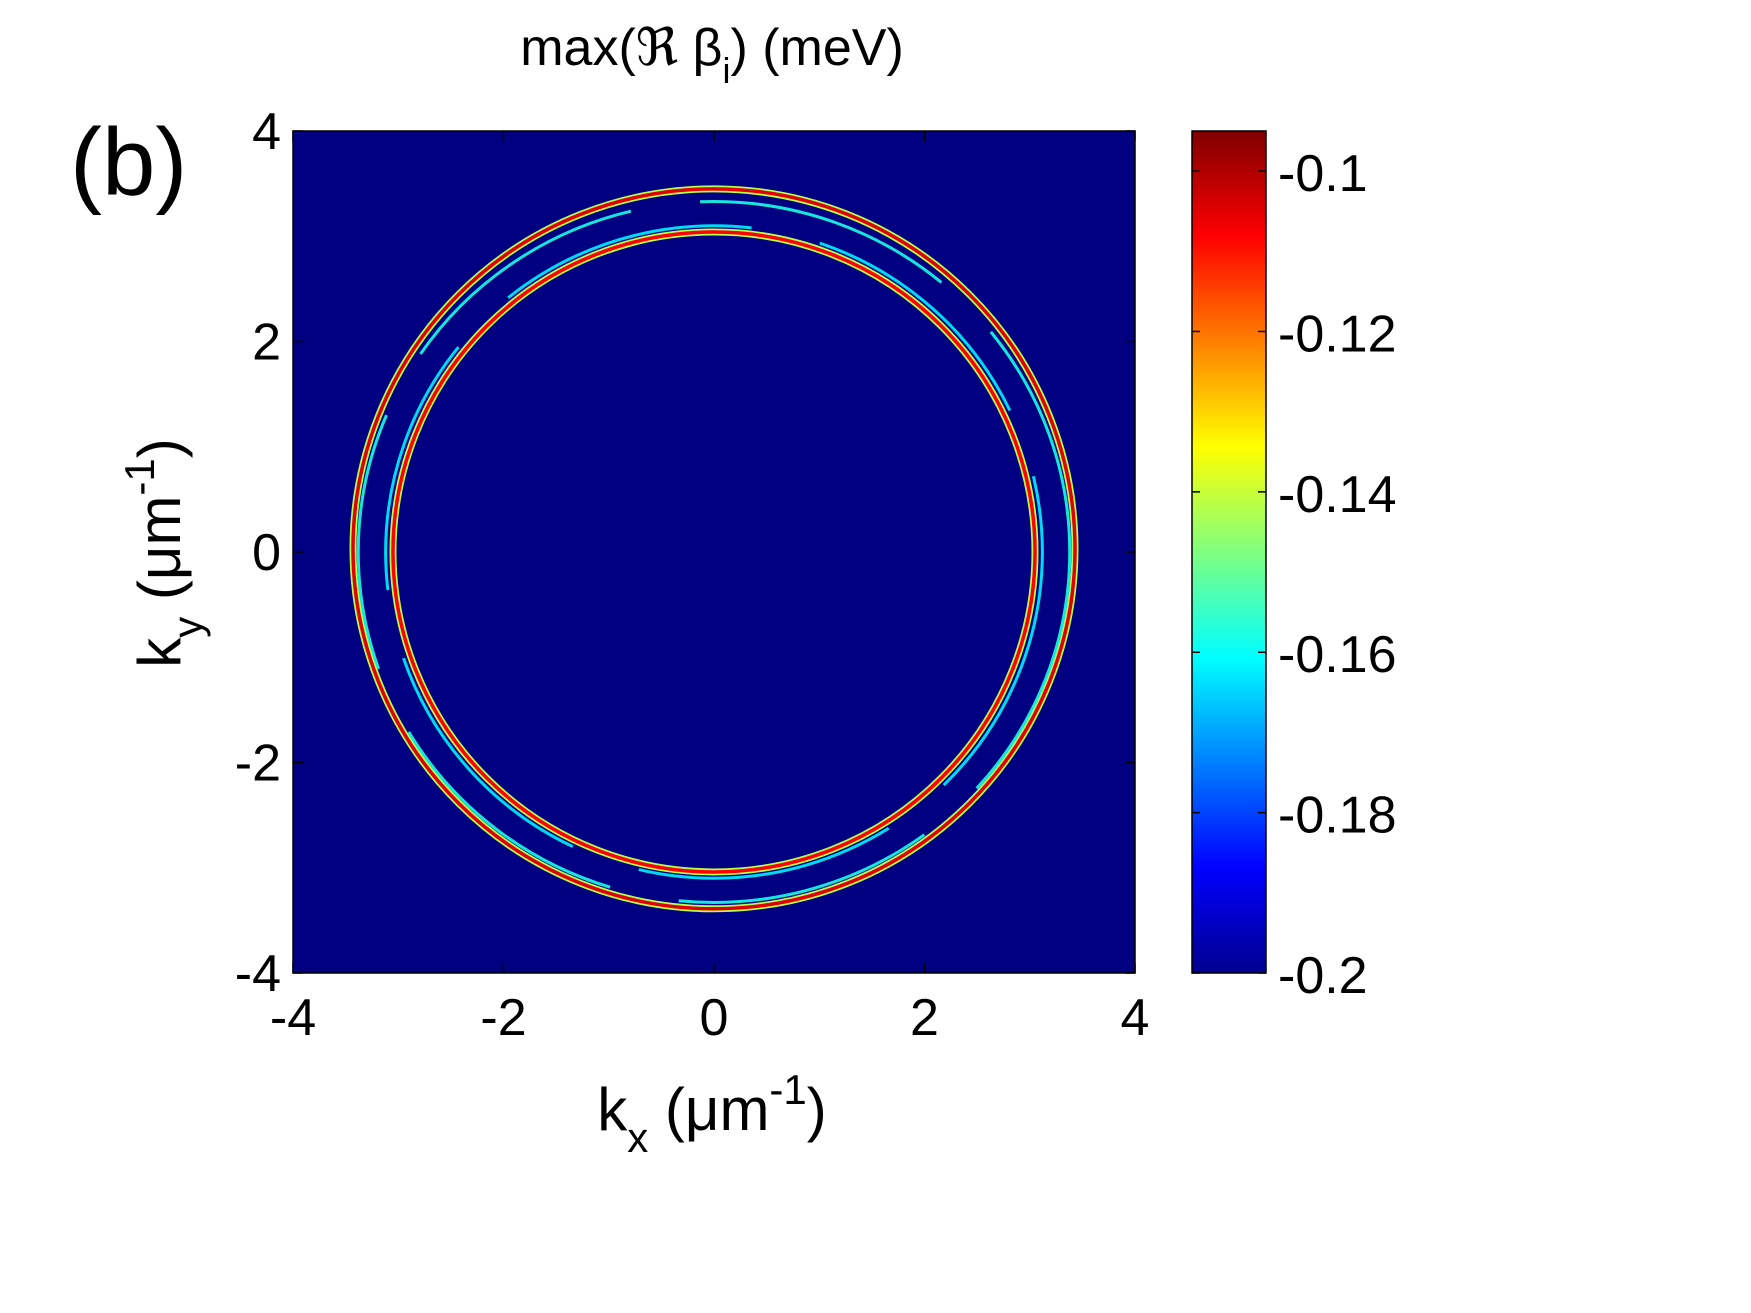 This screenshot has height=1313, width=1751. I want to click on x-axis-label: kx (μm-1), so click(712, 1113).